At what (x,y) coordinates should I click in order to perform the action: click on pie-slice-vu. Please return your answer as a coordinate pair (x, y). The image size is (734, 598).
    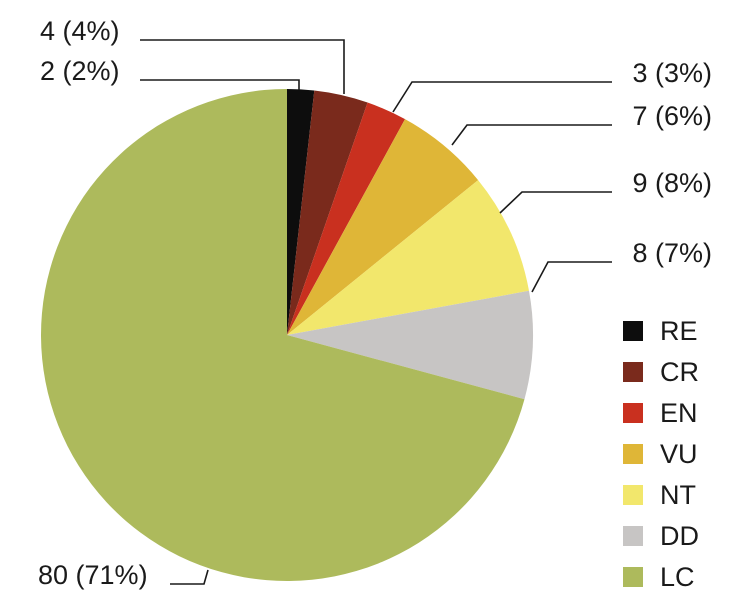
    Looking at the image, I should click on (383, 227).